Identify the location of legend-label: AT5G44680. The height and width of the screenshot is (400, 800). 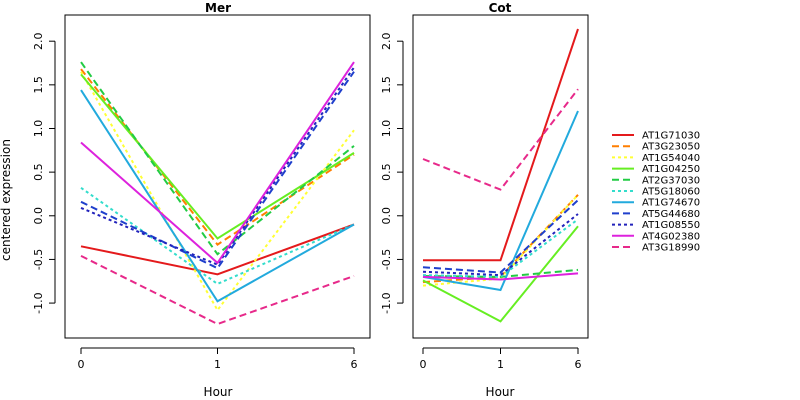
(671, 214).